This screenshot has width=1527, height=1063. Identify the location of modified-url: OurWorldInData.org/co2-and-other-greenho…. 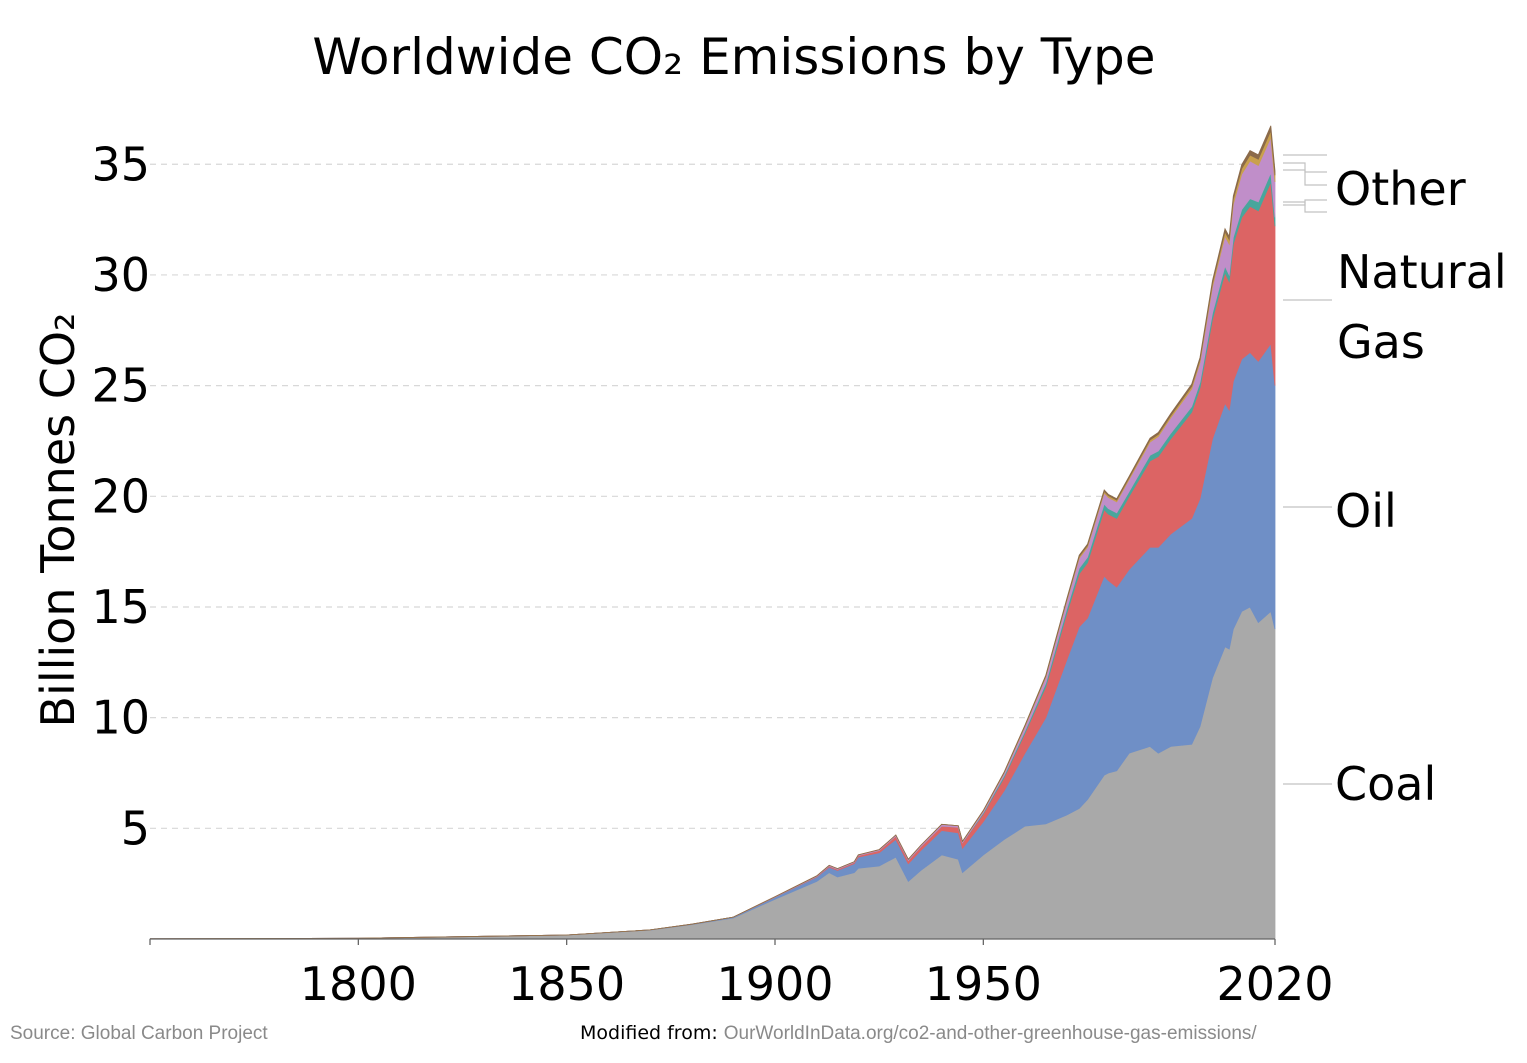
(990, 1033).